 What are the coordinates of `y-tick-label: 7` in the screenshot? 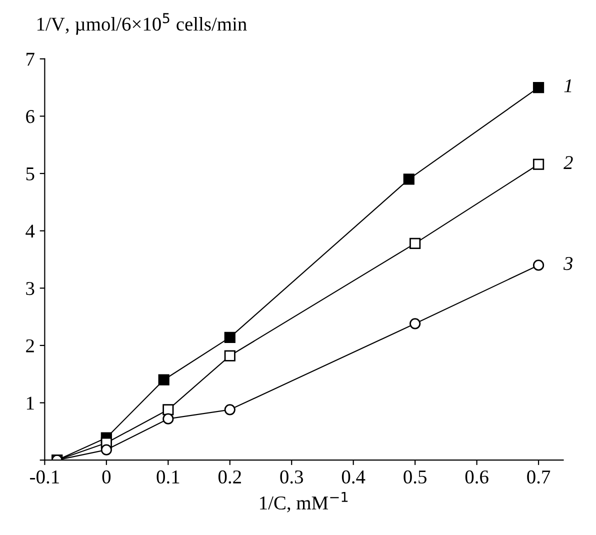 It's located at (30, 59).